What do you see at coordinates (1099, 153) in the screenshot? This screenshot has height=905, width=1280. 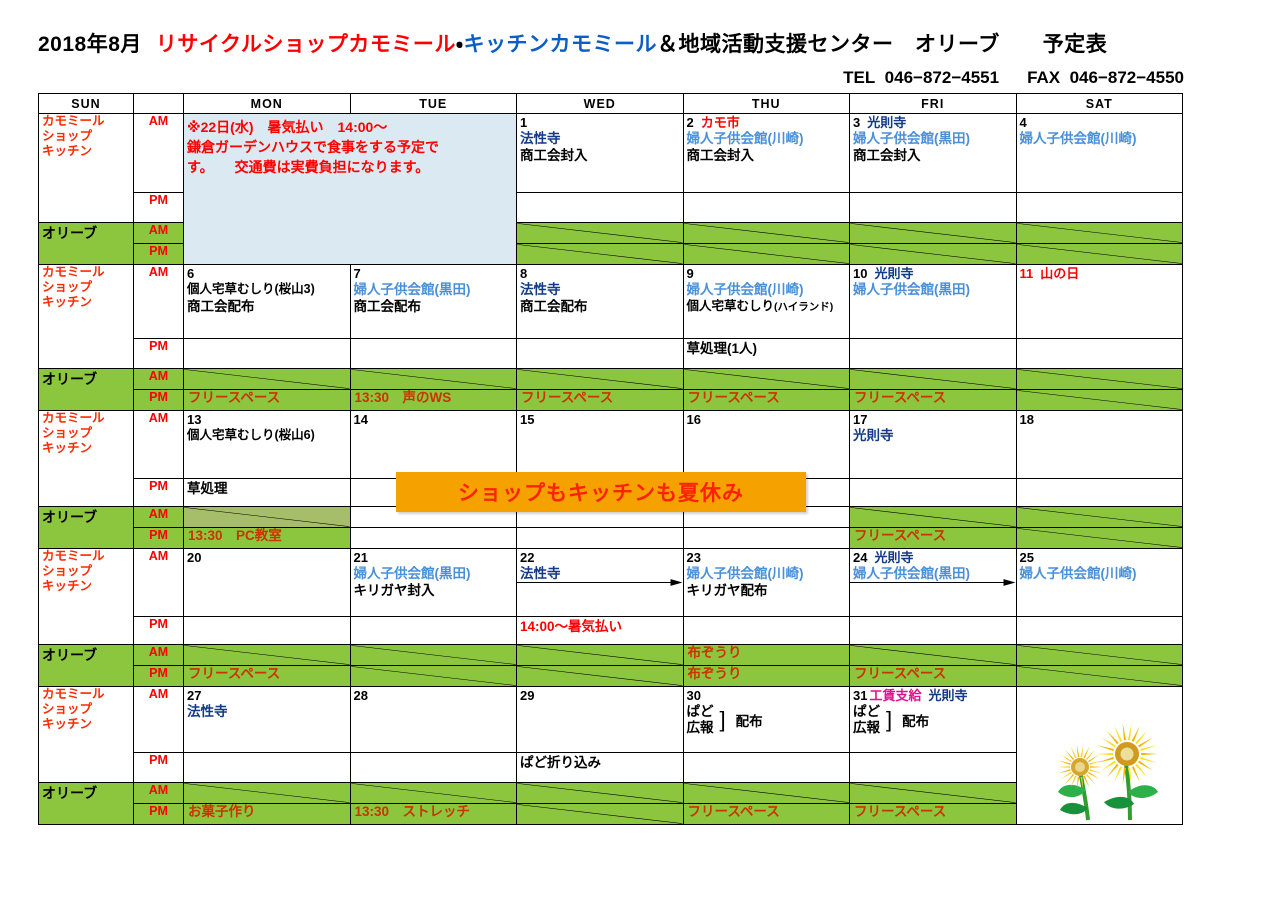 I see `day-cell-am: 4 婦人子供会館(川崎)` at bounding box center [1099, 153].